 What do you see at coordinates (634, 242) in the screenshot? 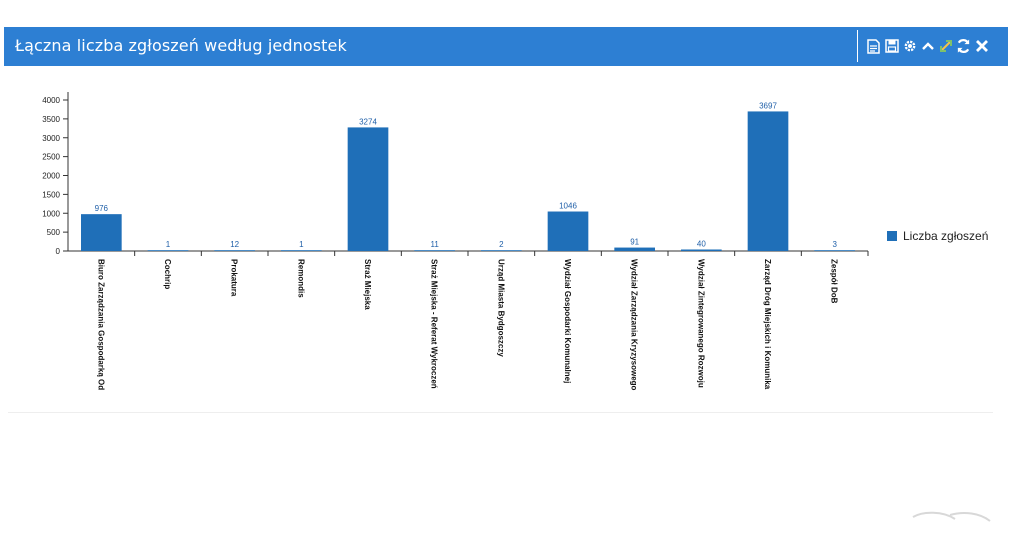
I see `bar-value-label: 91` at bounding box center [634, 242].